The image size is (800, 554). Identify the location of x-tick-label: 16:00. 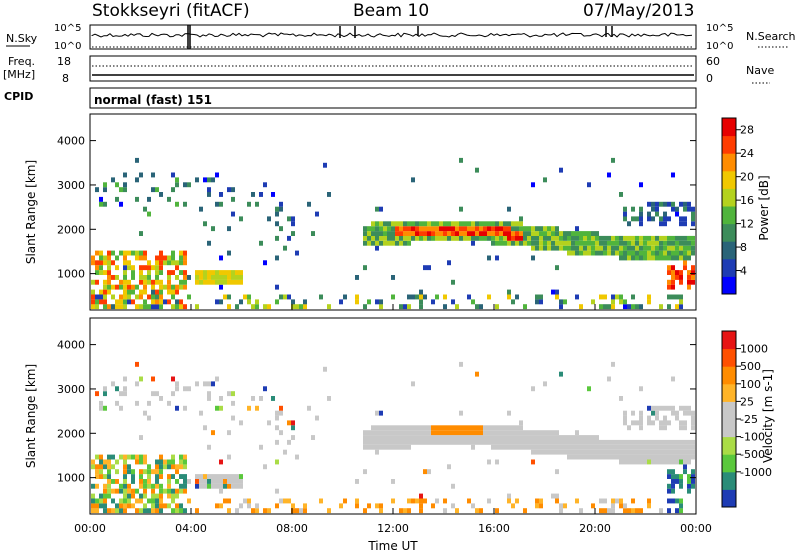
(494, 528).